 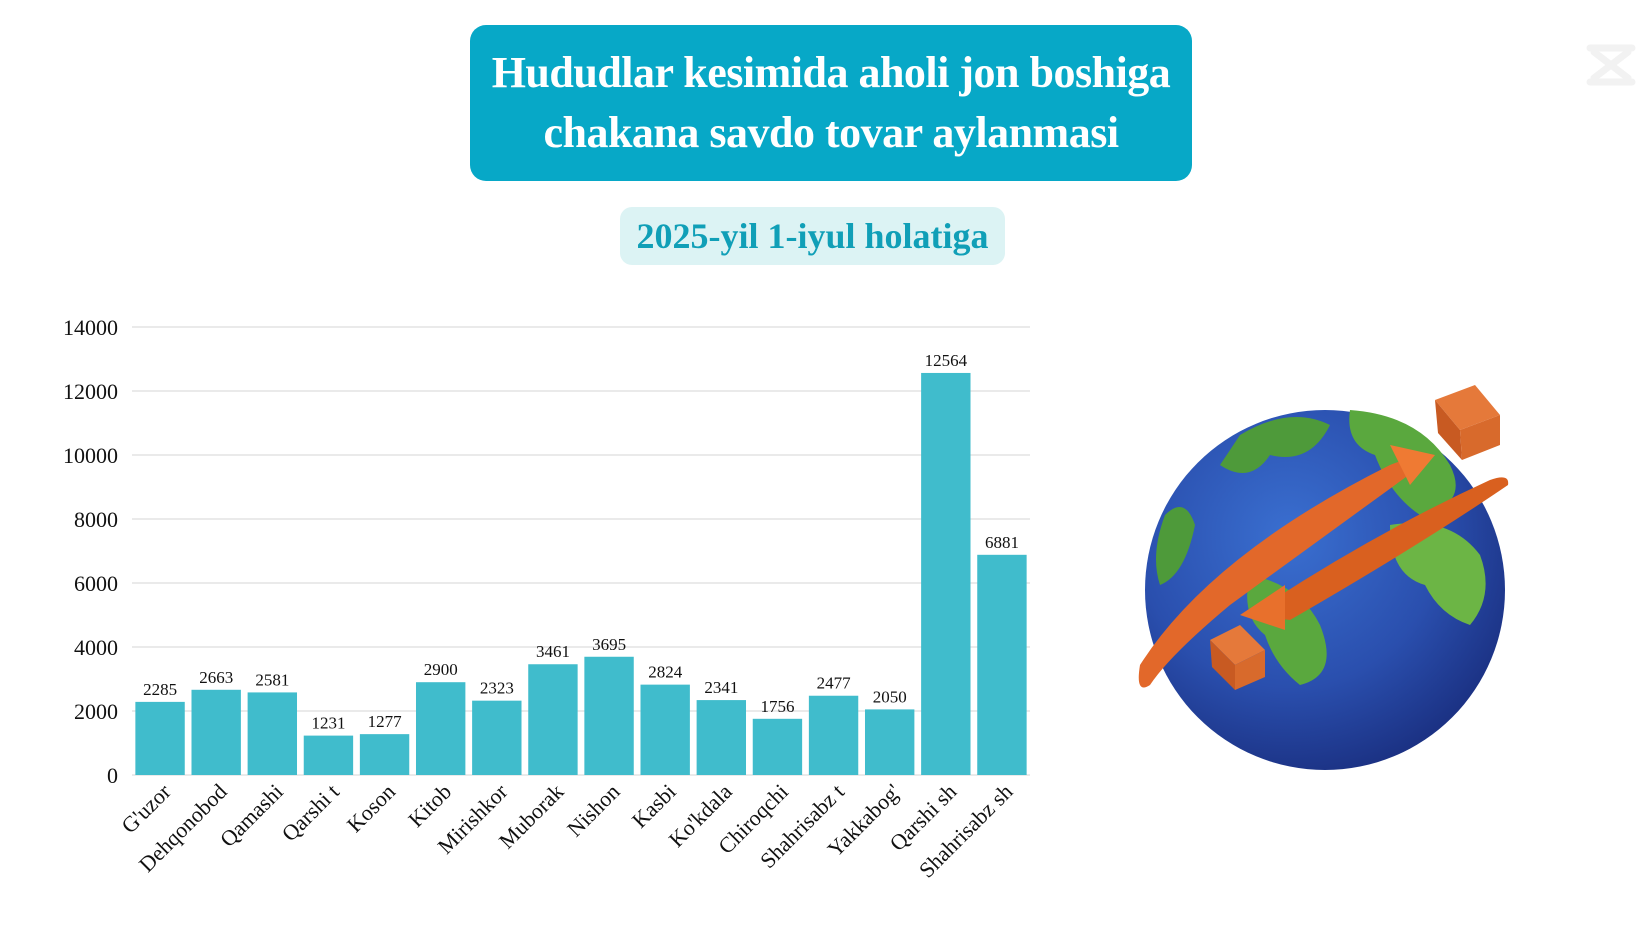 I want to click on data-label: 2477, so click(x=834, y=683).